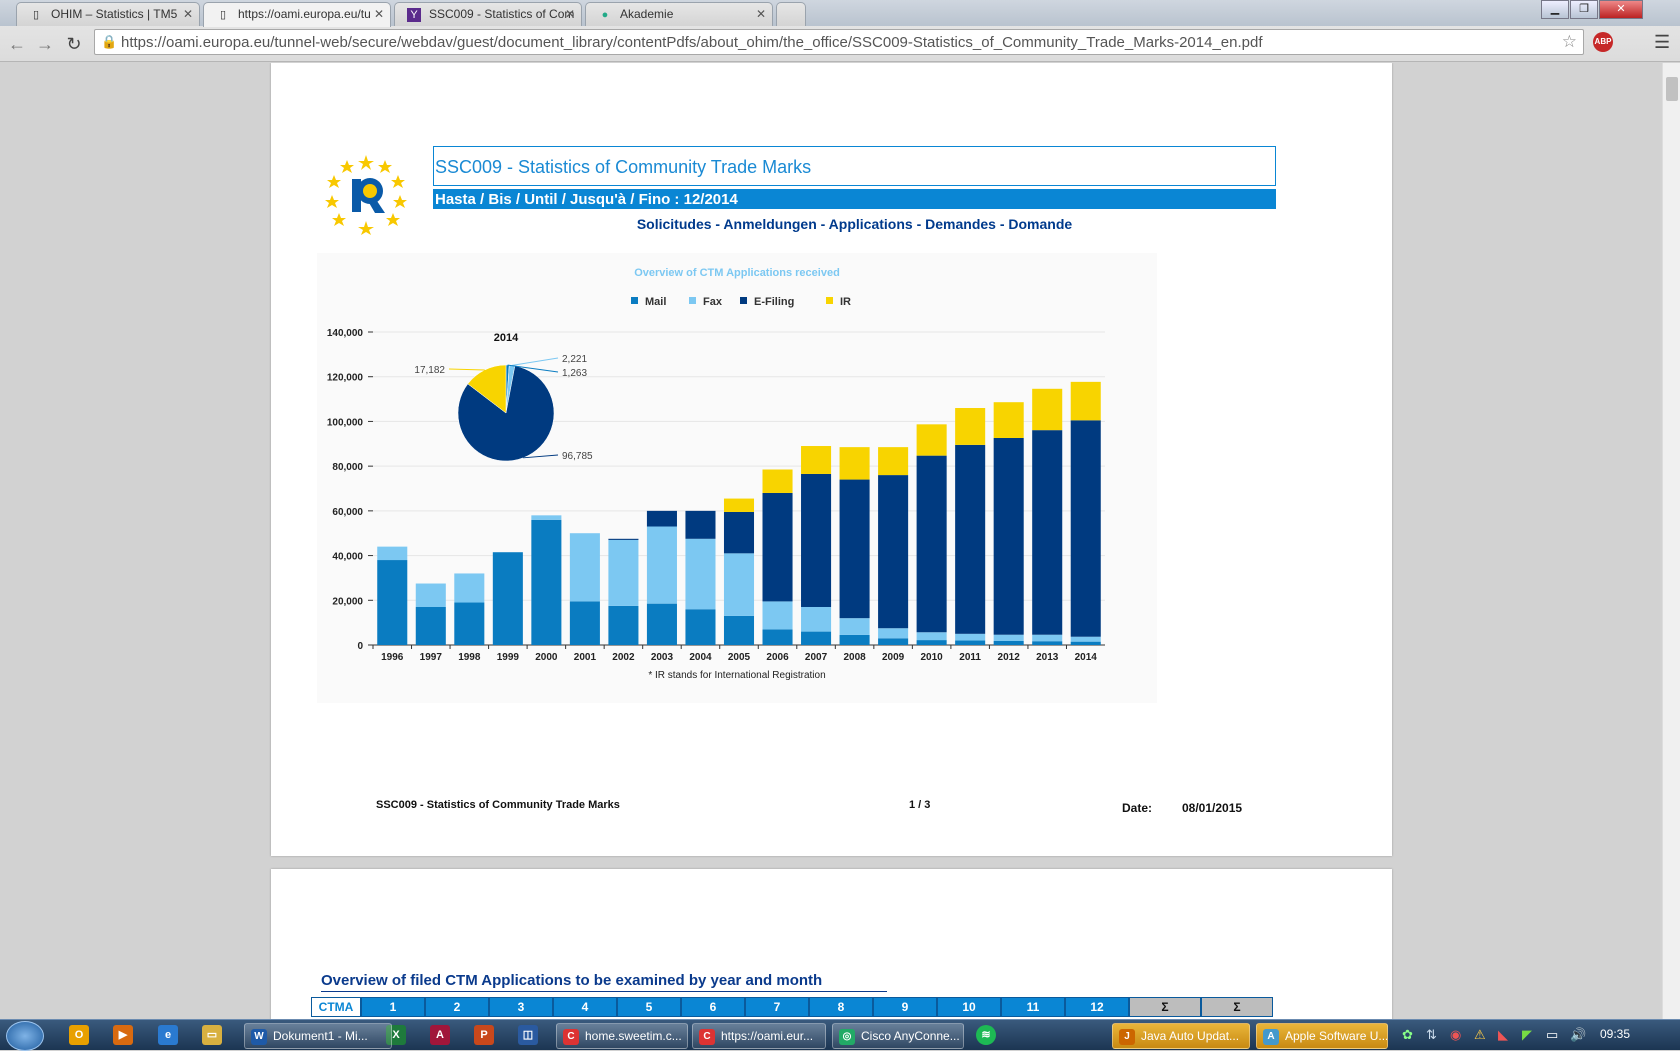 This screenshot has height=1051, width=1680. Describe the element at coordinates (506, 338) in the screenshot. I see `pie-title: 2014` at that location.